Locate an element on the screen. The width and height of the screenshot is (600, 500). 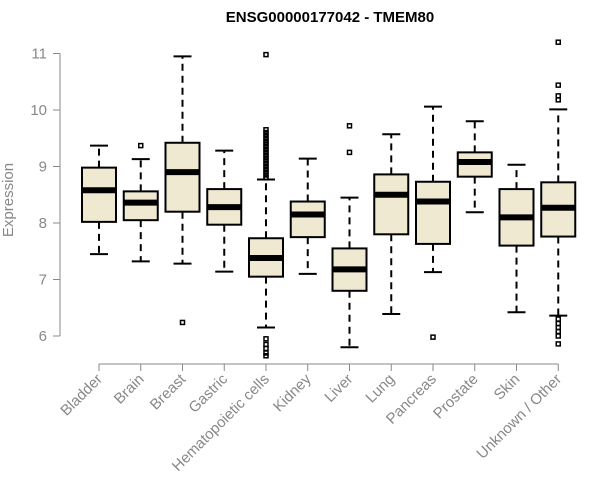
box-skin is located at coordinates (516, 238).